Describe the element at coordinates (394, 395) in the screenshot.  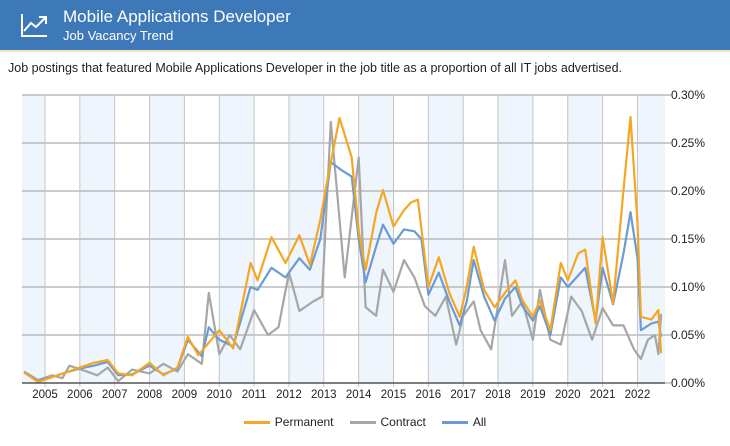
I see `x-tick-label: 2015` at that location.